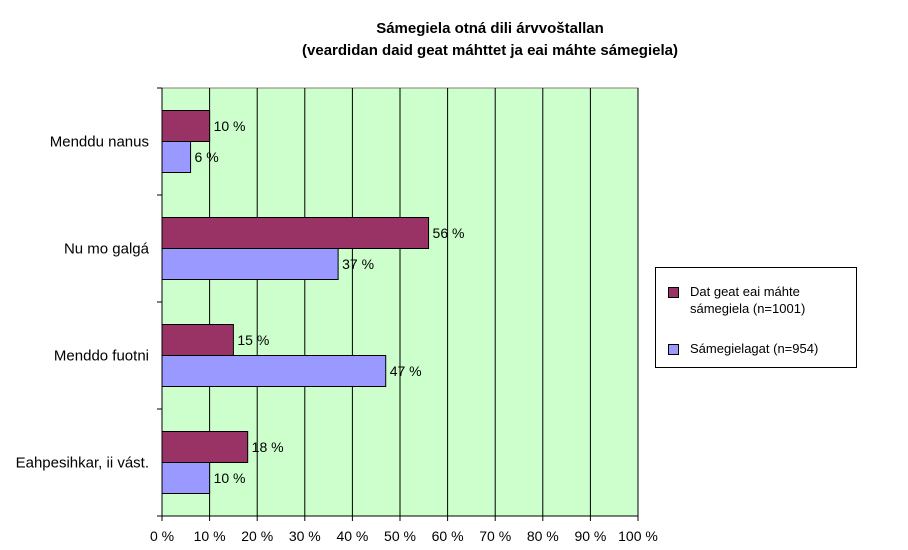 The width and height of the screenshot is (908, 550). I want to click on legend-item: Sámegielagat (n=954), so click(759, 348).